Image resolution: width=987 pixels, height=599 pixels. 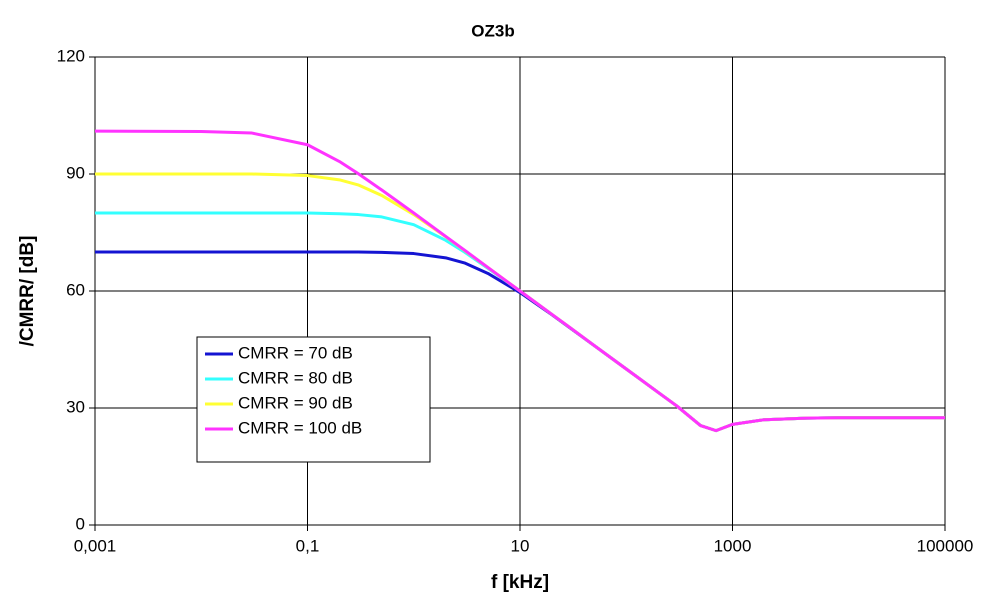 What do you see at coordinates (80, 523) in the screenshot?
I see `y-tick-label: 0` at bounding box center [80, 523].